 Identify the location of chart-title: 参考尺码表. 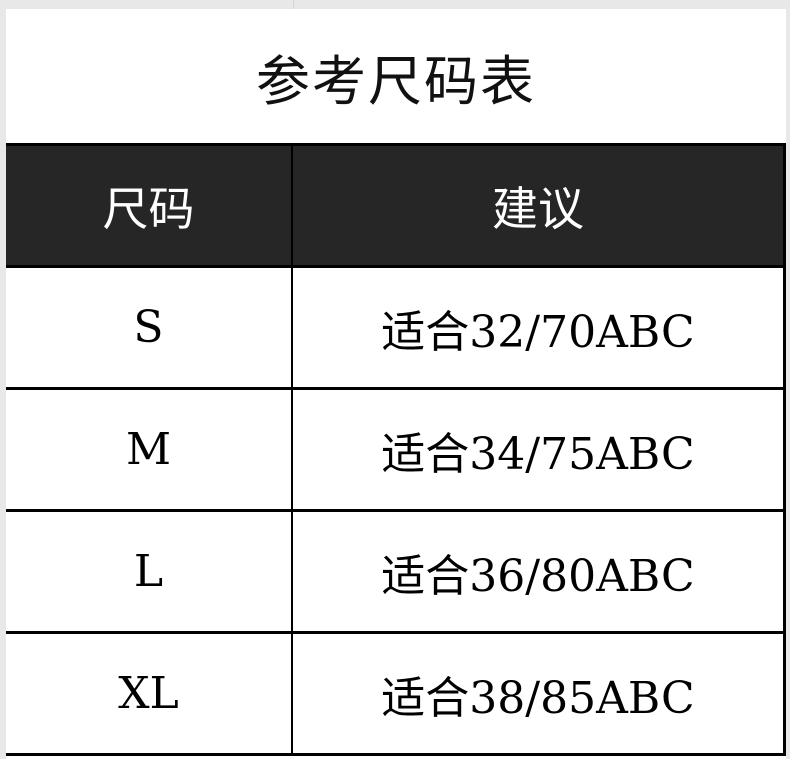
(396, 81).